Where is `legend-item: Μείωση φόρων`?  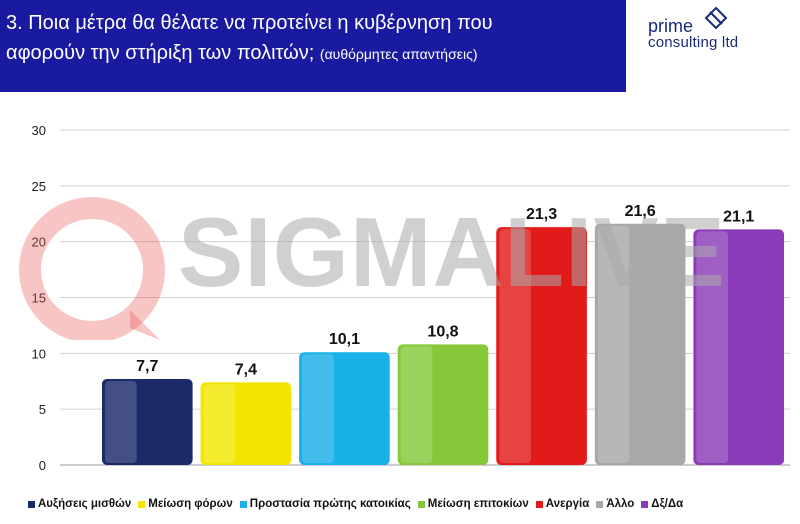 legend-item: Μείωση φόρων is located at coordinates (185, 504).